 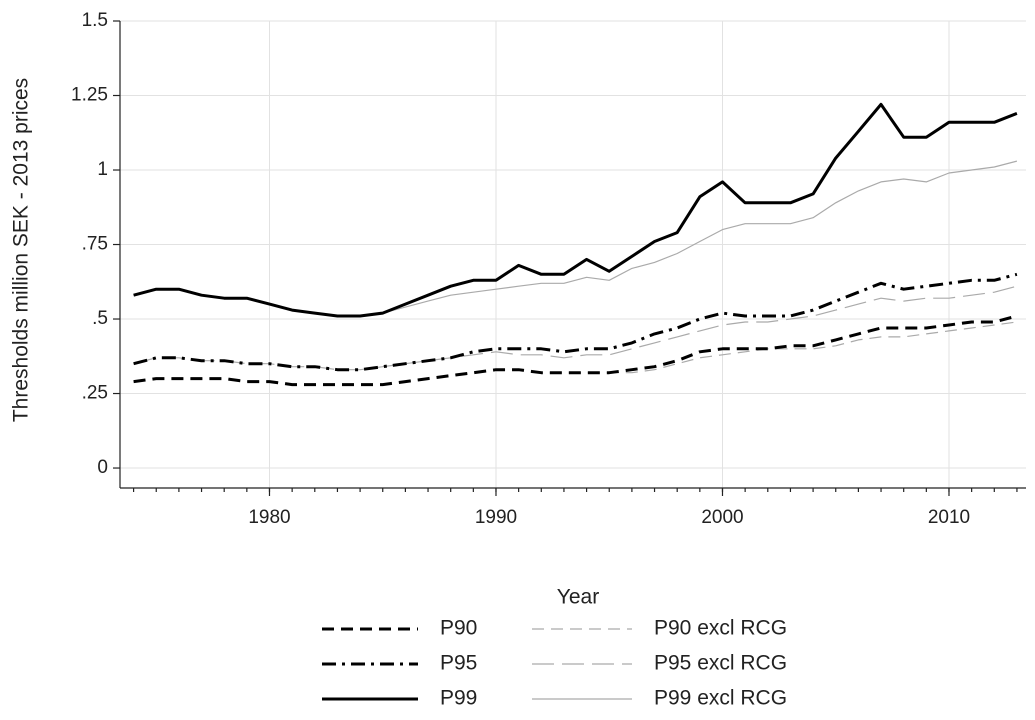 What do you see at coordinates (269, 517) in the screenshot?
I see `x-tick-label: 1980` at bounding box center [269, 517].